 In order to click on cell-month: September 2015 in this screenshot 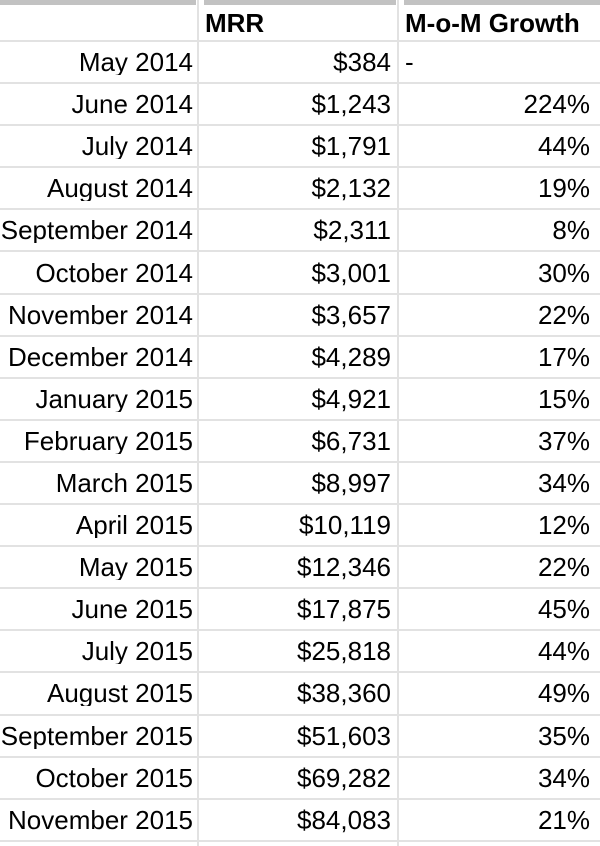, I will do `click(96, 735)`.